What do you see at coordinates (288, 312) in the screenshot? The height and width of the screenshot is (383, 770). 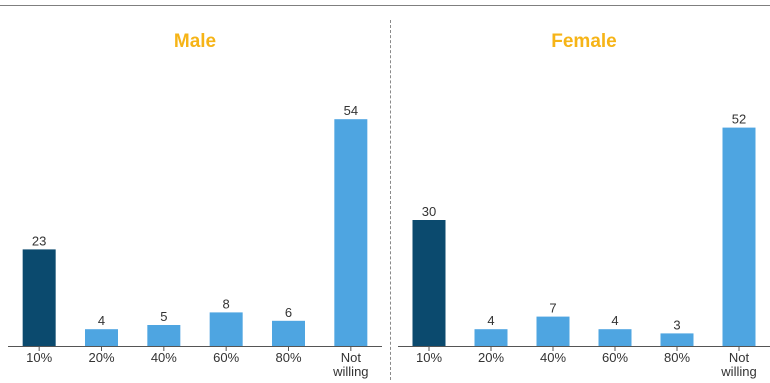 I see `male-value-label-80pct: 6` at bounding box center [288, 312].